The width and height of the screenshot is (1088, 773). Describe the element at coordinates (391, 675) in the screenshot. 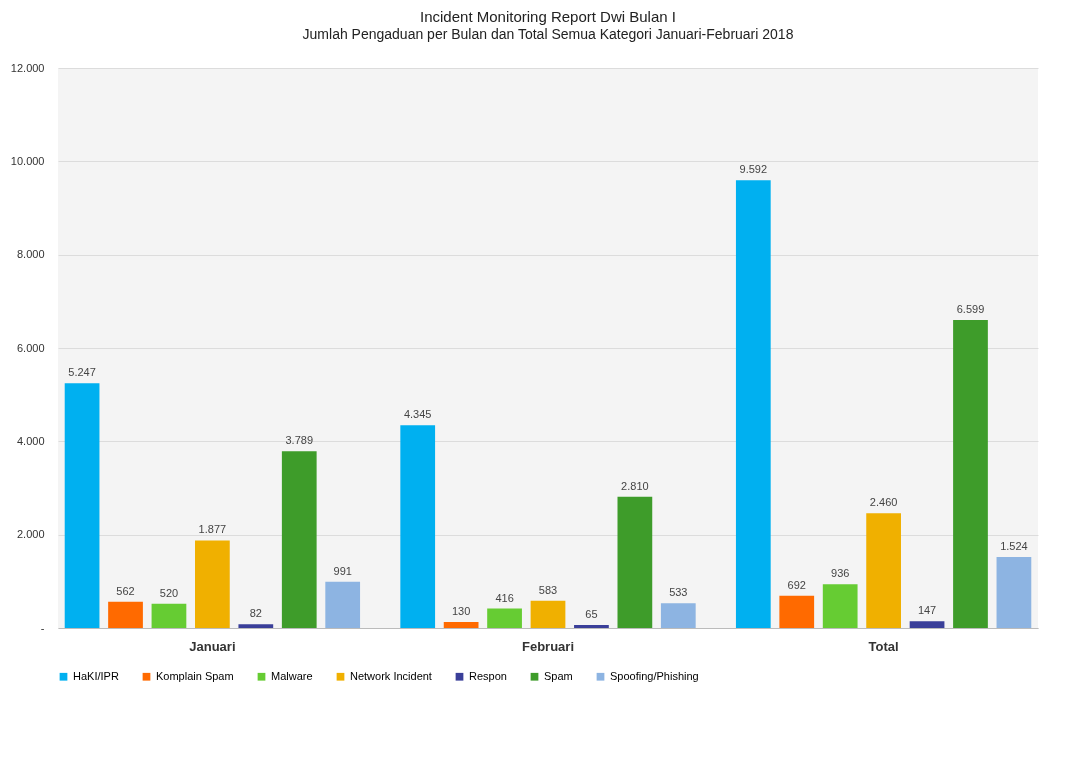

I see `legend-label: Network Incident` at that location.